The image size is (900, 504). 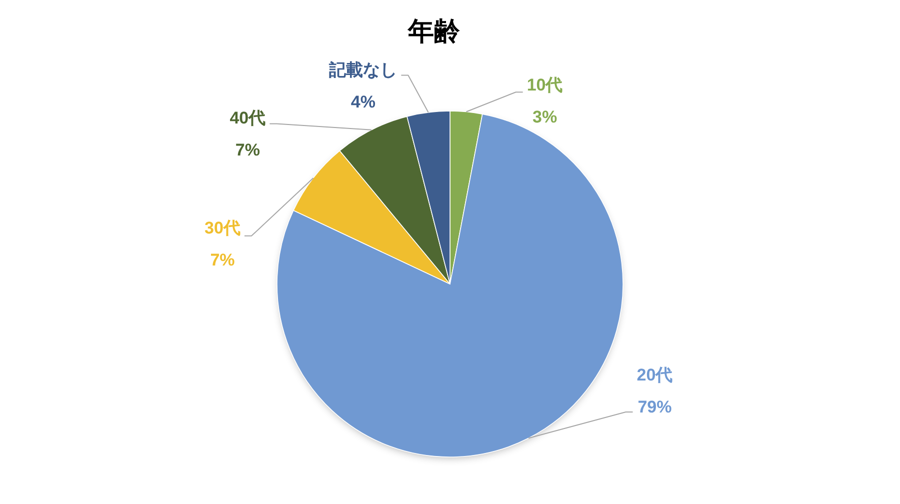 I want to click on chart-title: 年齢, so click(x=434, y=31).